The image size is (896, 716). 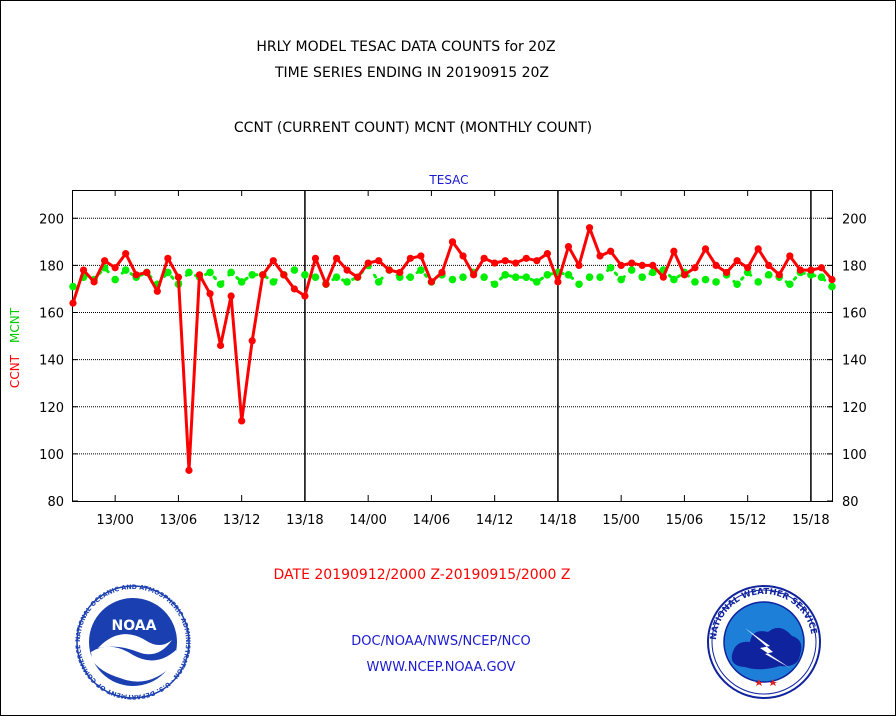 I want to click on y-axis-title: CCNT__MCNT, so click(x=15, y=347).